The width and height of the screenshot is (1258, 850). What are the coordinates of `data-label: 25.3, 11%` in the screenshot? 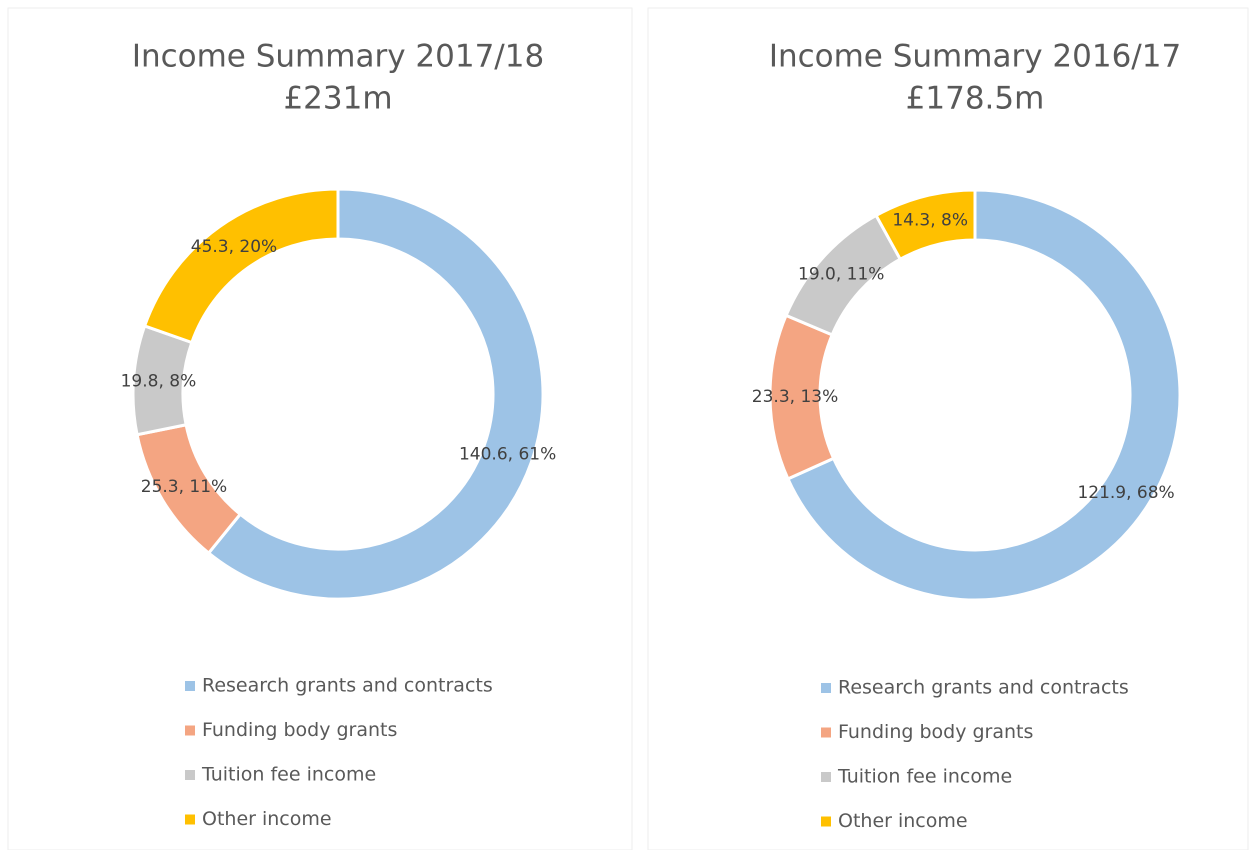 It's located at (184, 487).